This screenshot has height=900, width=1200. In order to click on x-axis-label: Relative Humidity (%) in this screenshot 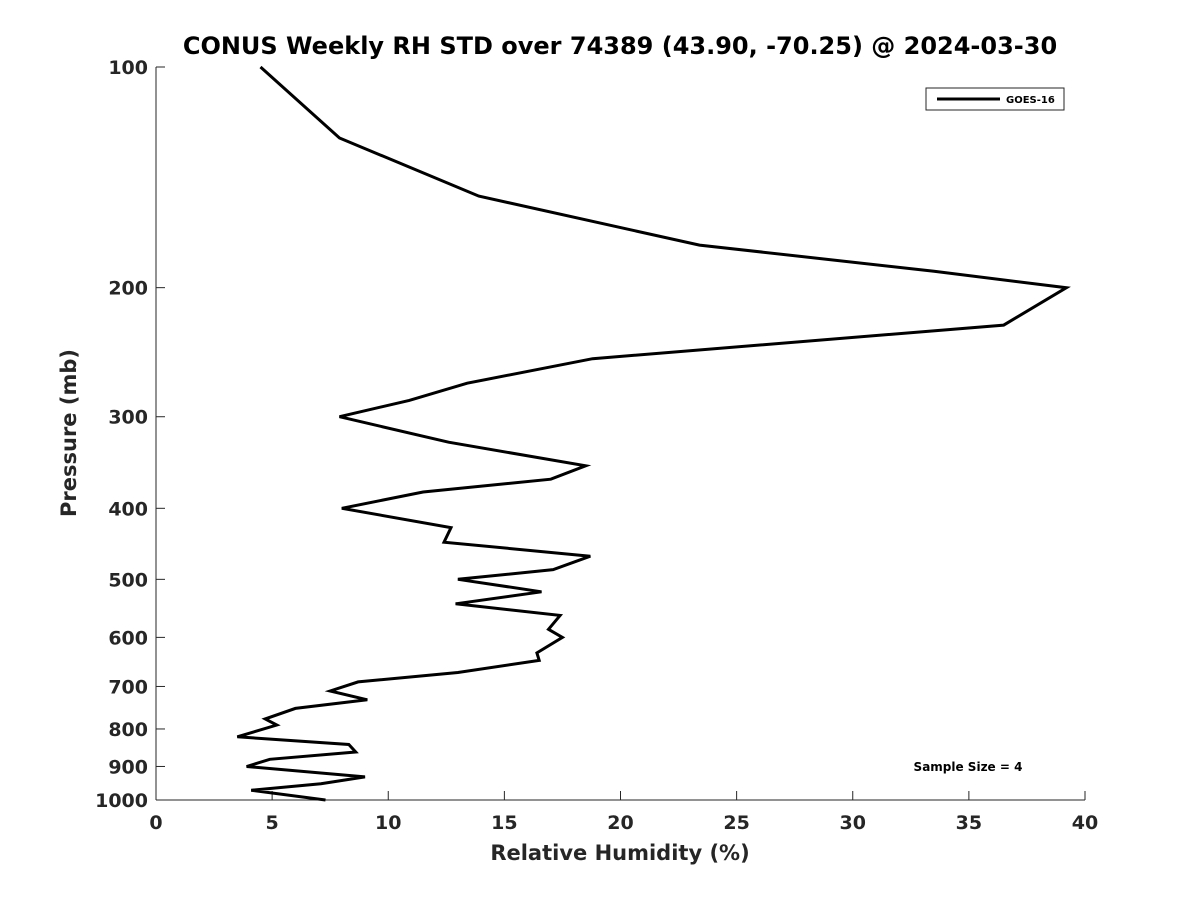, I will do `click(619, 853)`.